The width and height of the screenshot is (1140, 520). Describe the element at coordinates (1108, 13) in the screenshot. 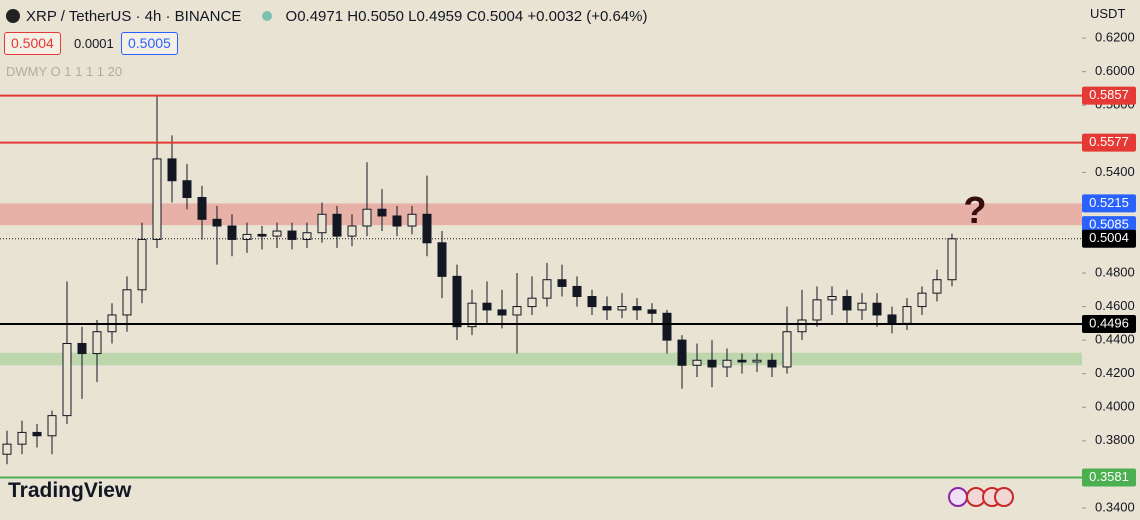

I see `currency: USDT` at that location.